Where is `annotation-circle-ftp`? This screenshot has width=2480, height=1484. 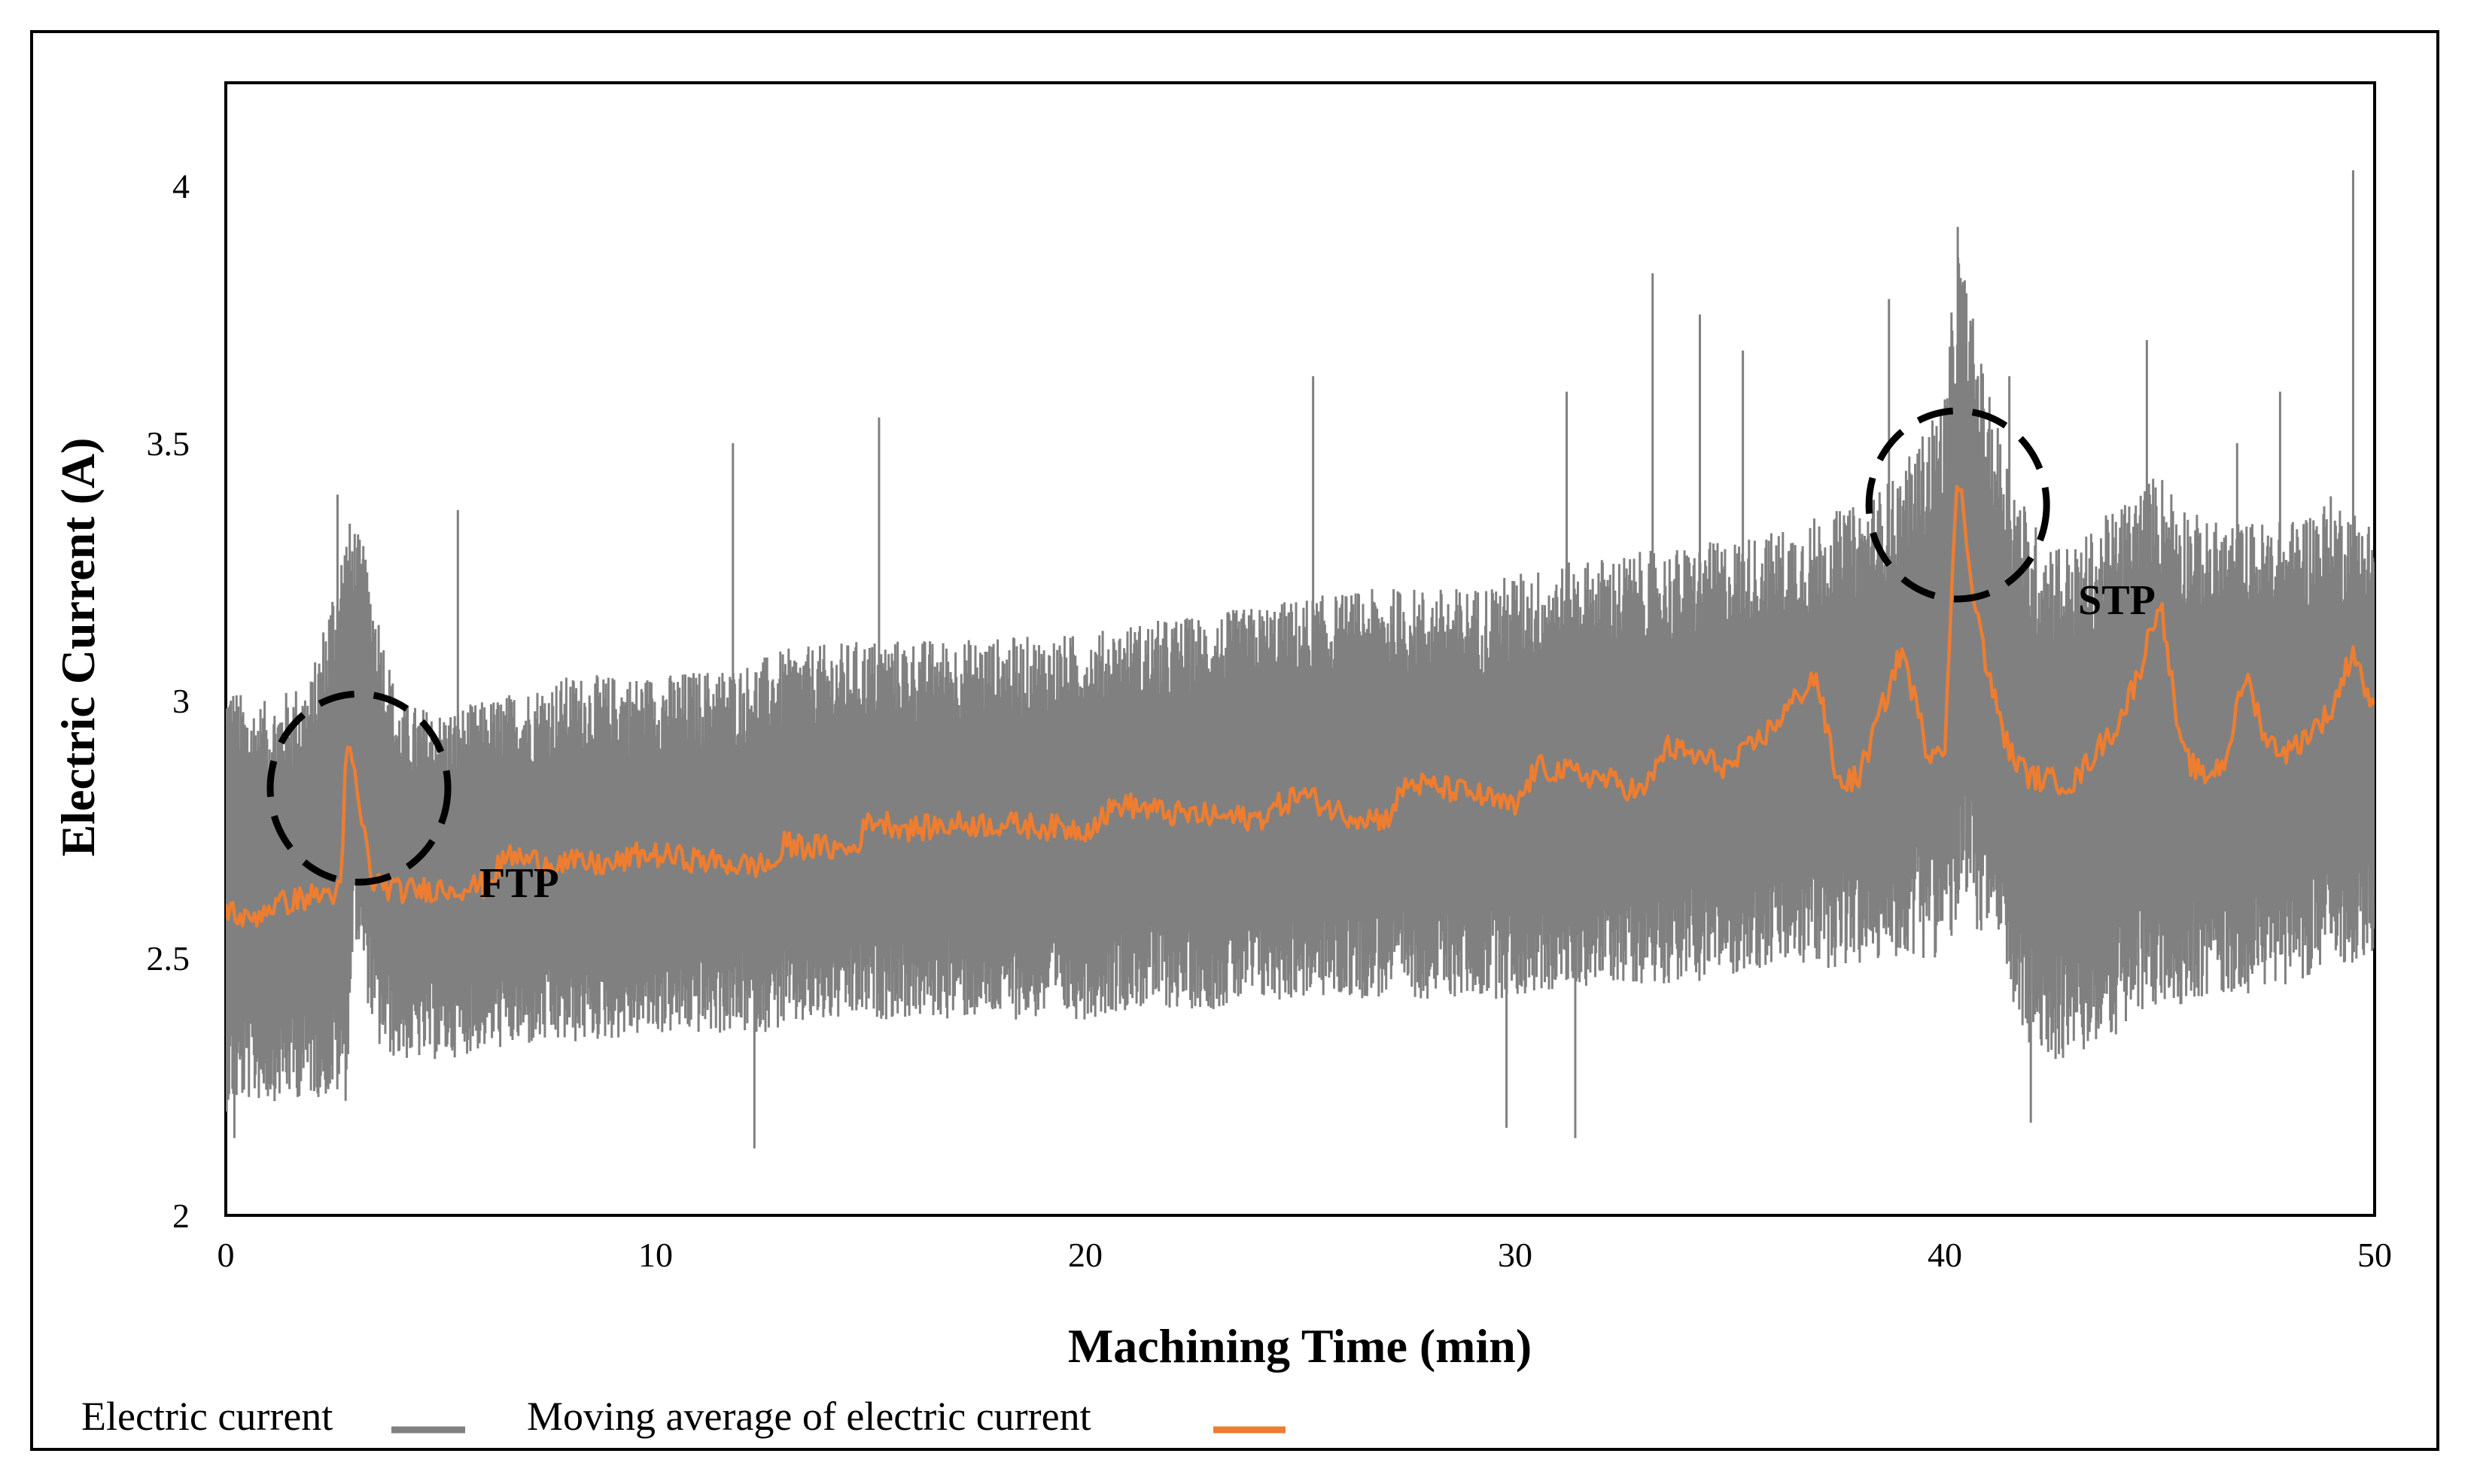 annotation-circle-ftp is located at coordinates (359, 788).